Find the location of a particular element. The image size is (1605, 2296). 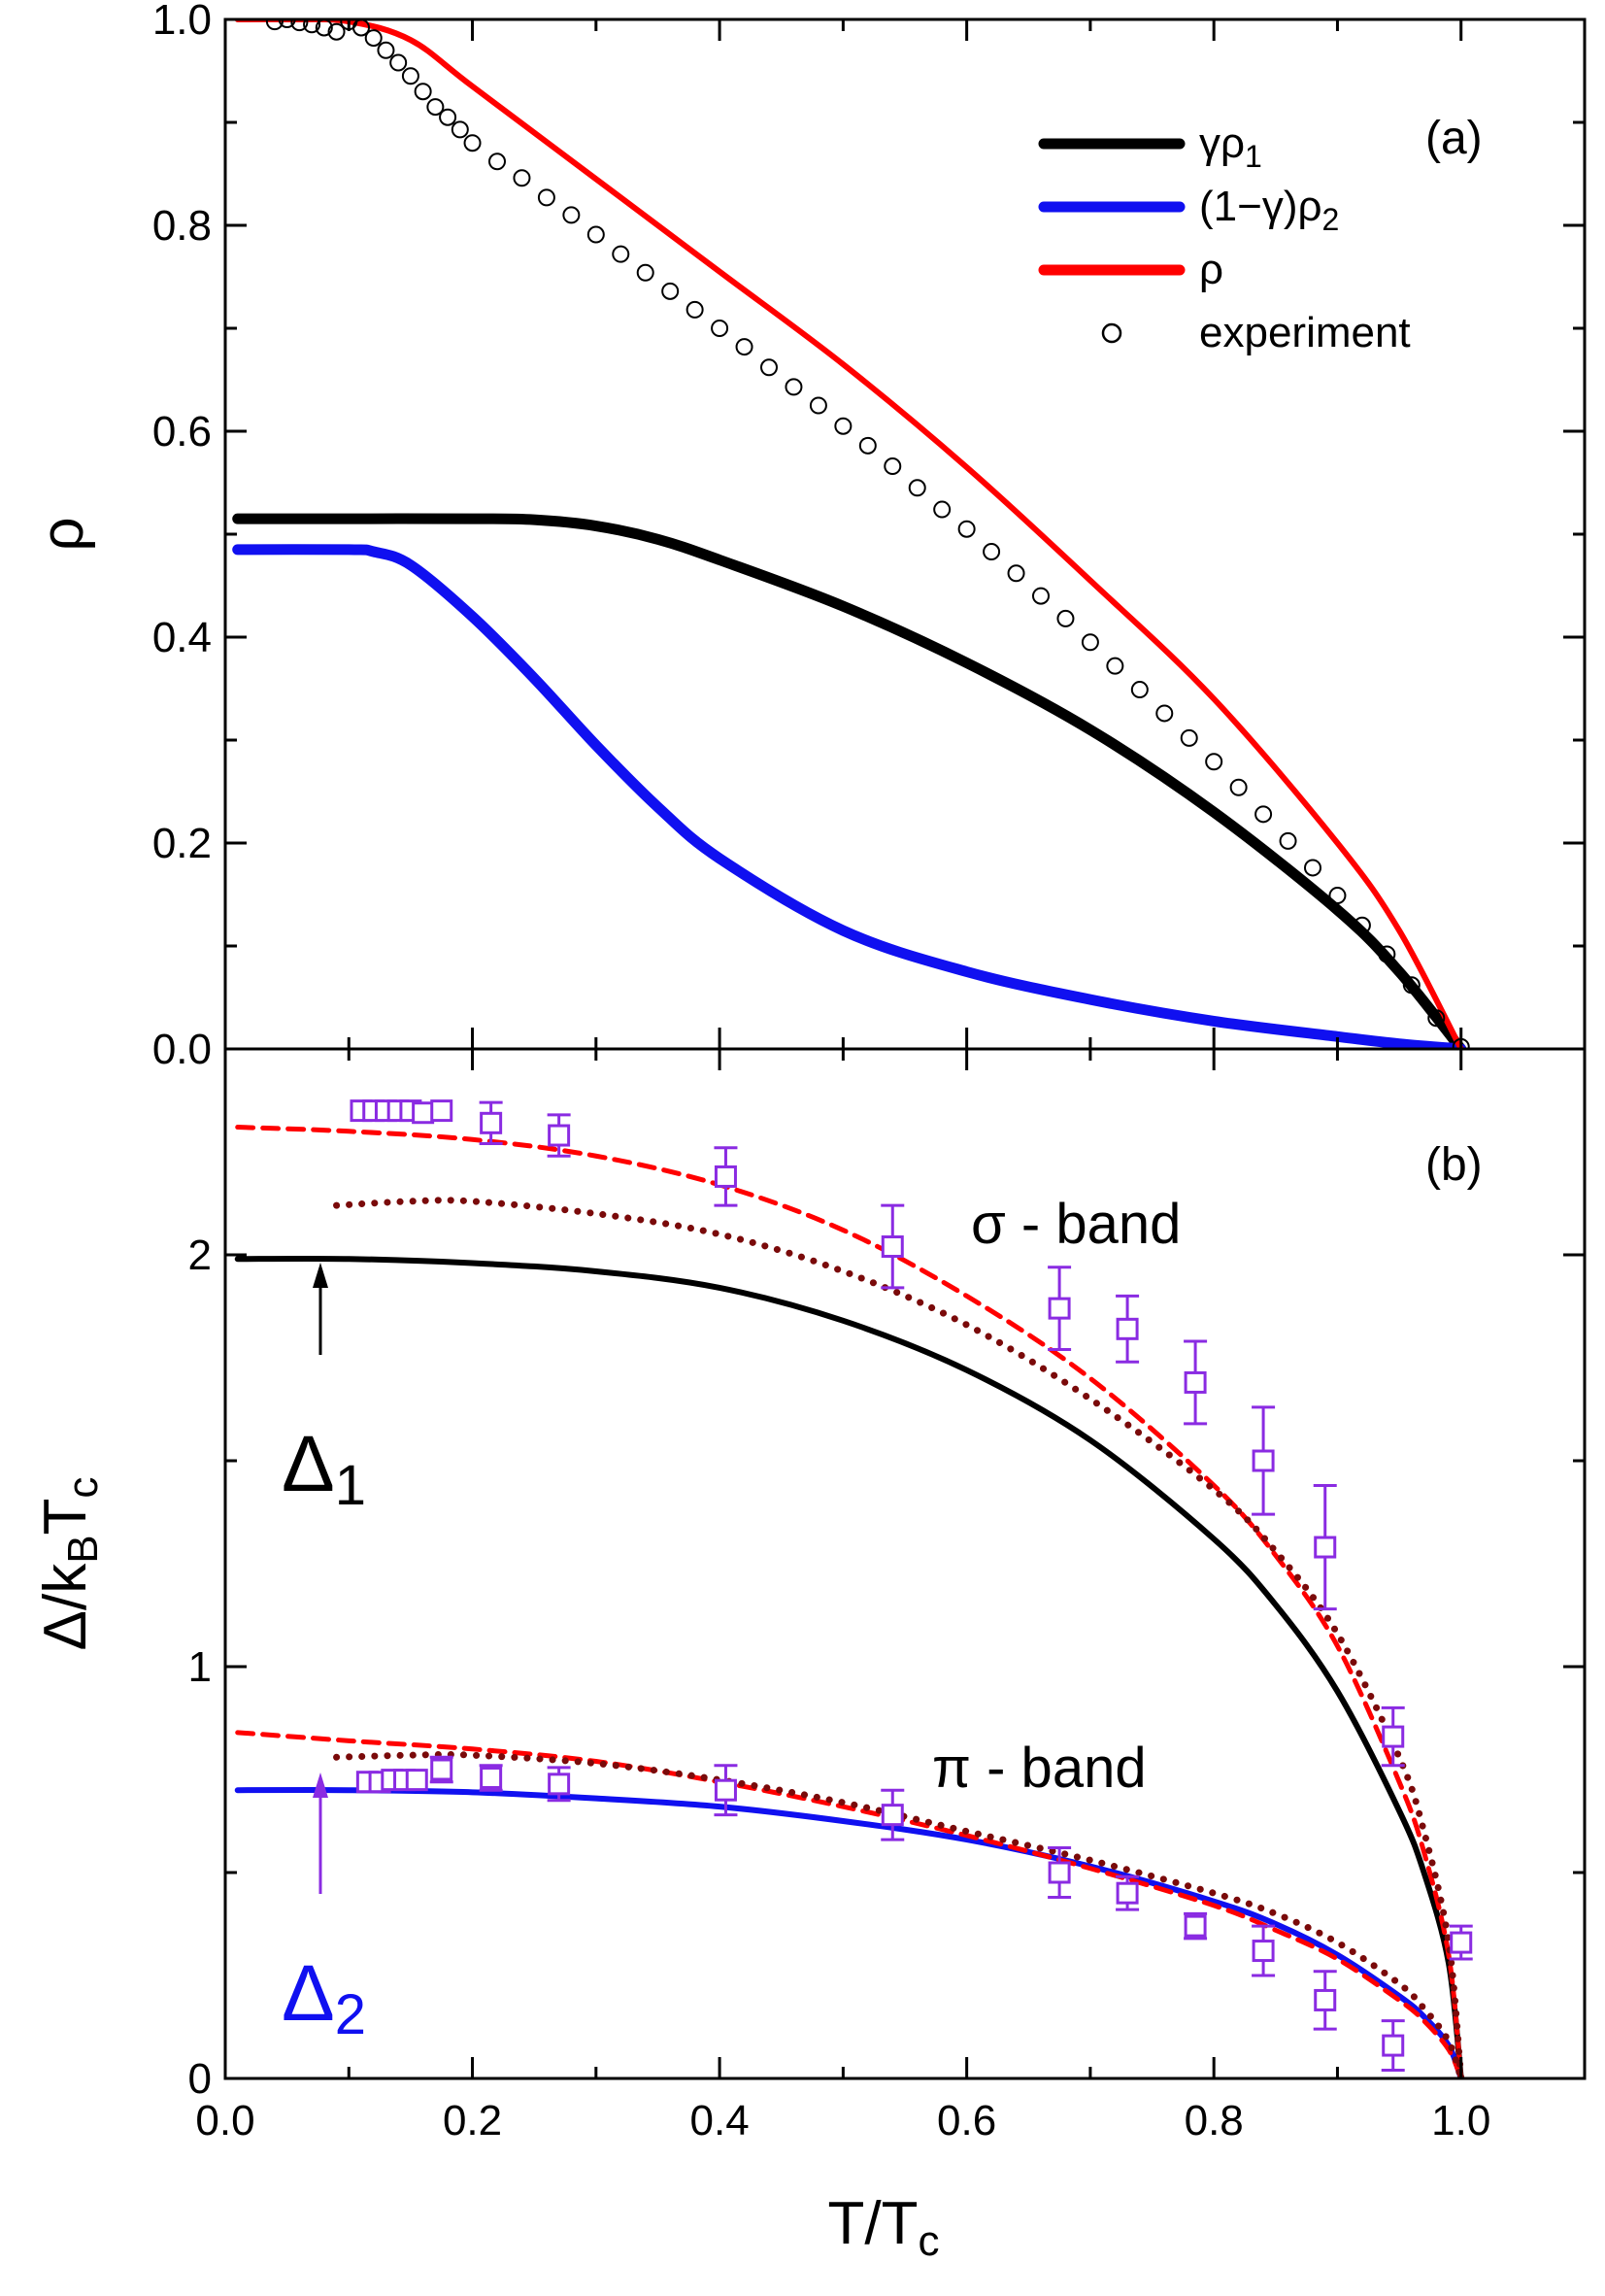

y-tick-label: 1.0 is located at coordinates (182, 22).